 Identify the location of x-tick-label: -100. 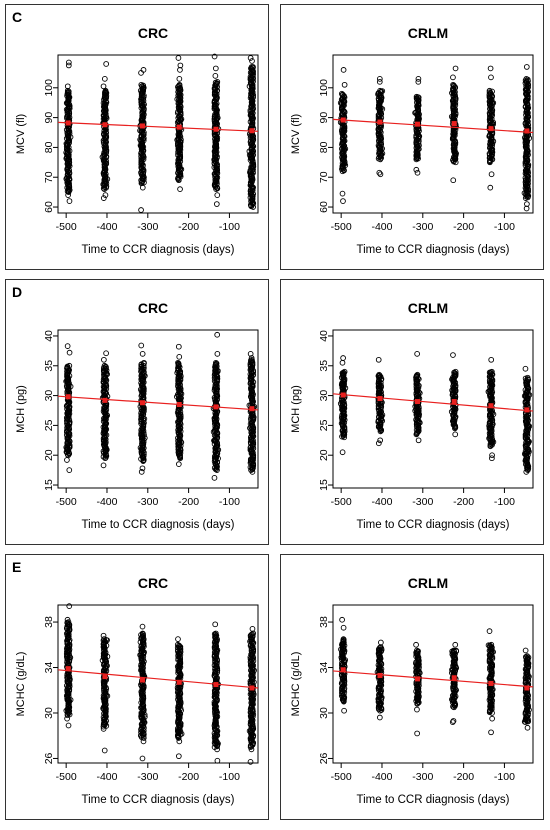
(504, 777).